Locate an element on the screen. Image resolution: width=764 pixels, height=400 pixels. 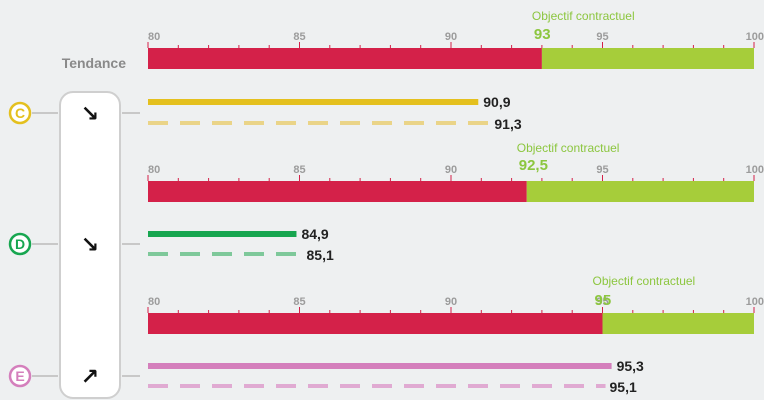
previous-value-label: 95,1 is located at coordinates (623, 387).